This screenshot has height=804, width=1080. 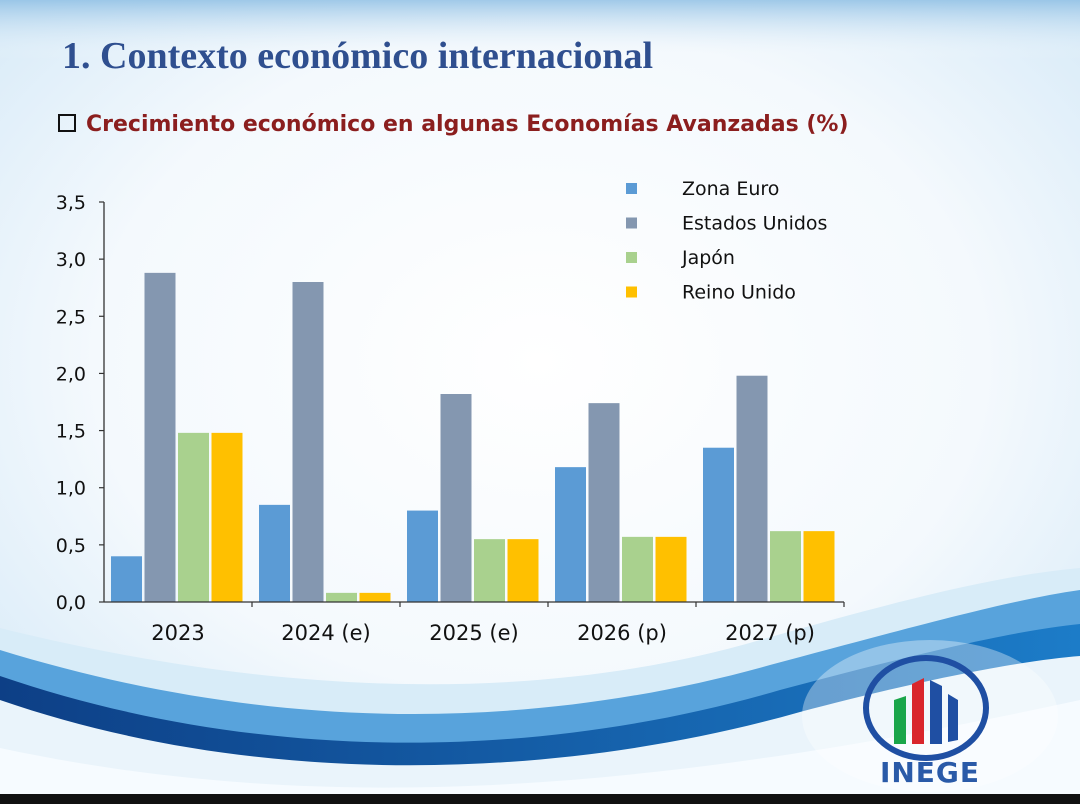 What do you see at coordinates (739, 293) in the screenshot?
I see `legend-label-4: Reino Unido` at bounding box center [739, 293].